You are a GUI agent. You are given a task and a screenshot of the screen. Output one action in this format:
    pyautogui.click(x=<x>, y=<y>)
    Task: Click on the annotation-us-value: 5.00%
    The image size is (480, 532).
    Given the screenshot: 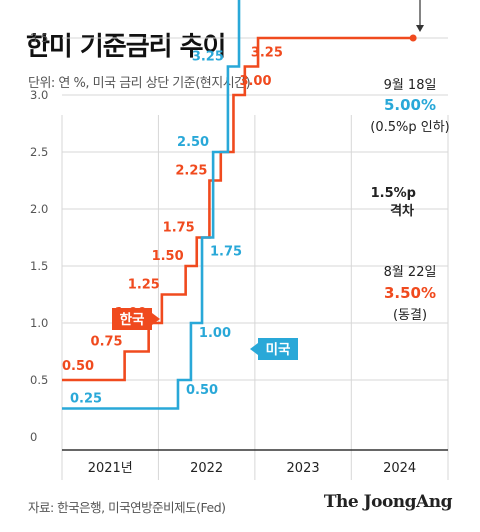 What is the action you would take?
    pyautogui.click(x=410, y=105)
    